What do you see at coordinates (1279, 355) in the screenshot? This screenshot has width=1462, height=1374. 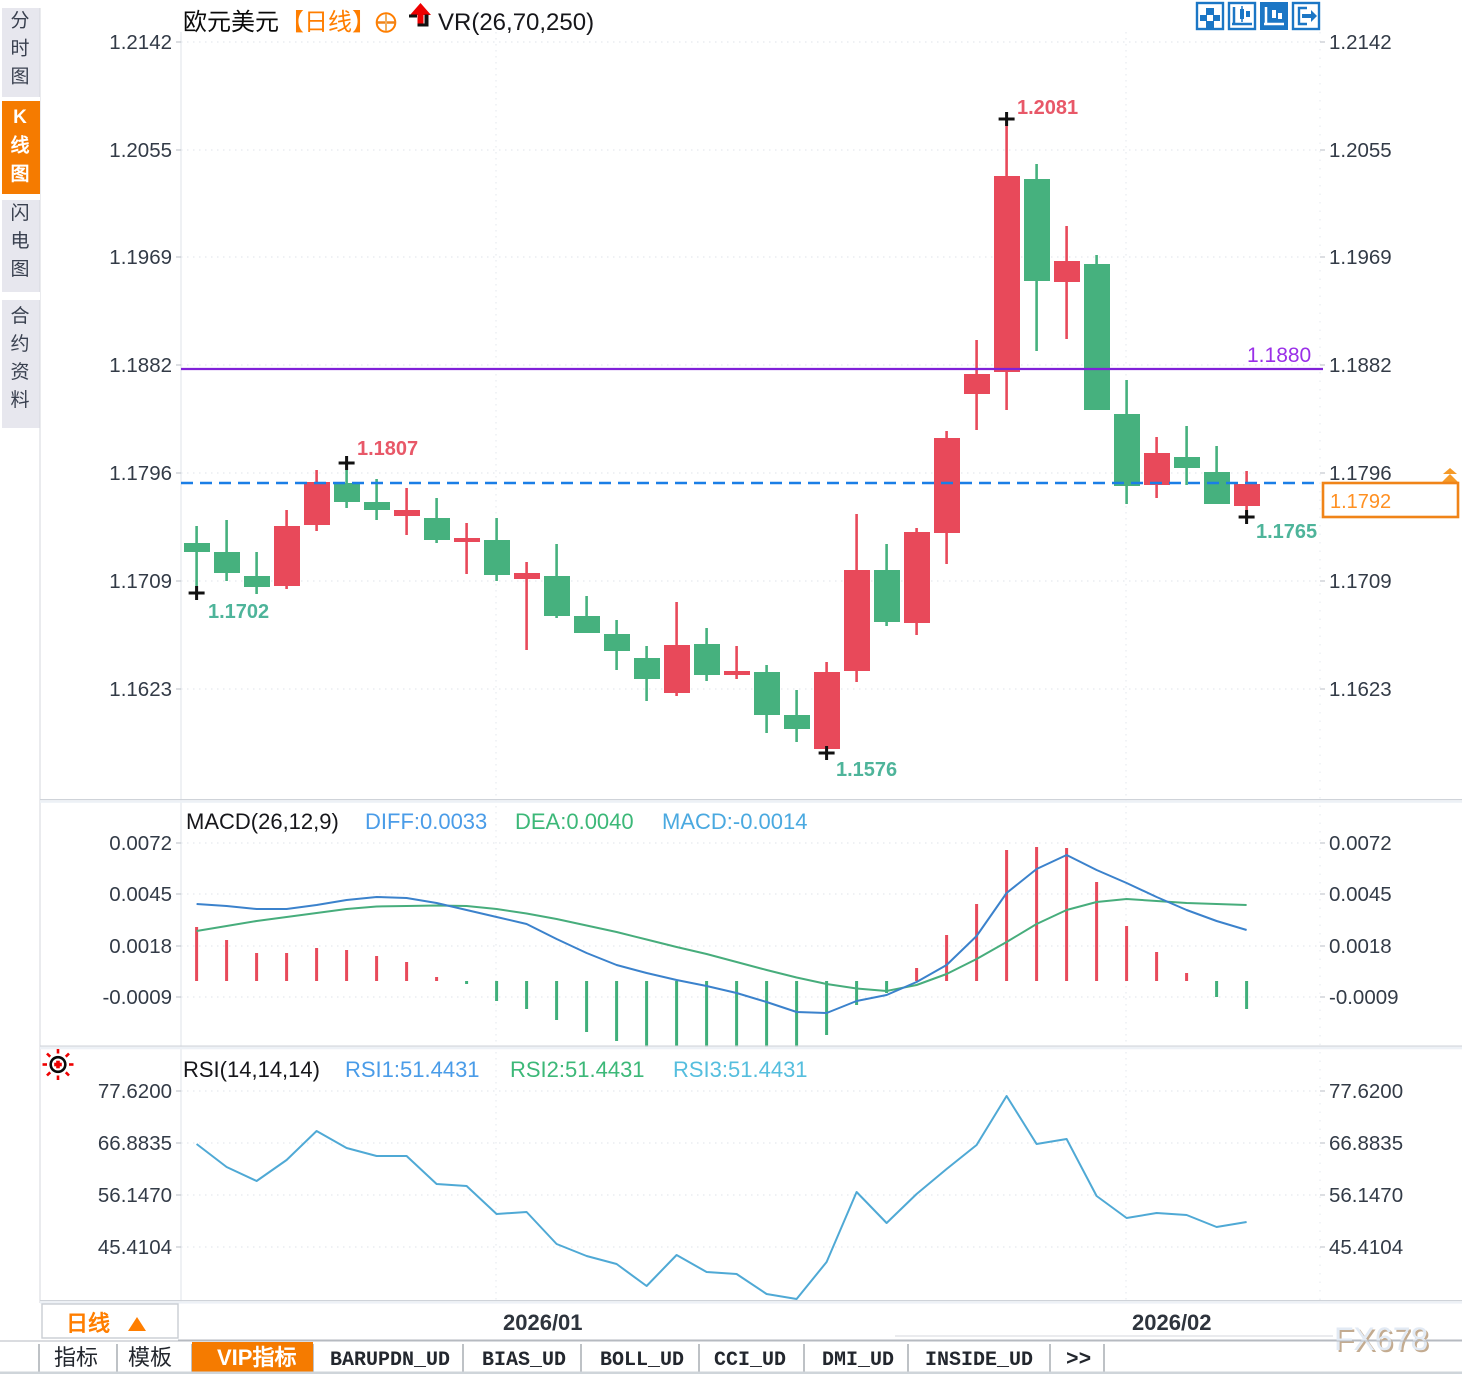 I see `svg-text: 1.1880` at bounding box center [1279, 355].